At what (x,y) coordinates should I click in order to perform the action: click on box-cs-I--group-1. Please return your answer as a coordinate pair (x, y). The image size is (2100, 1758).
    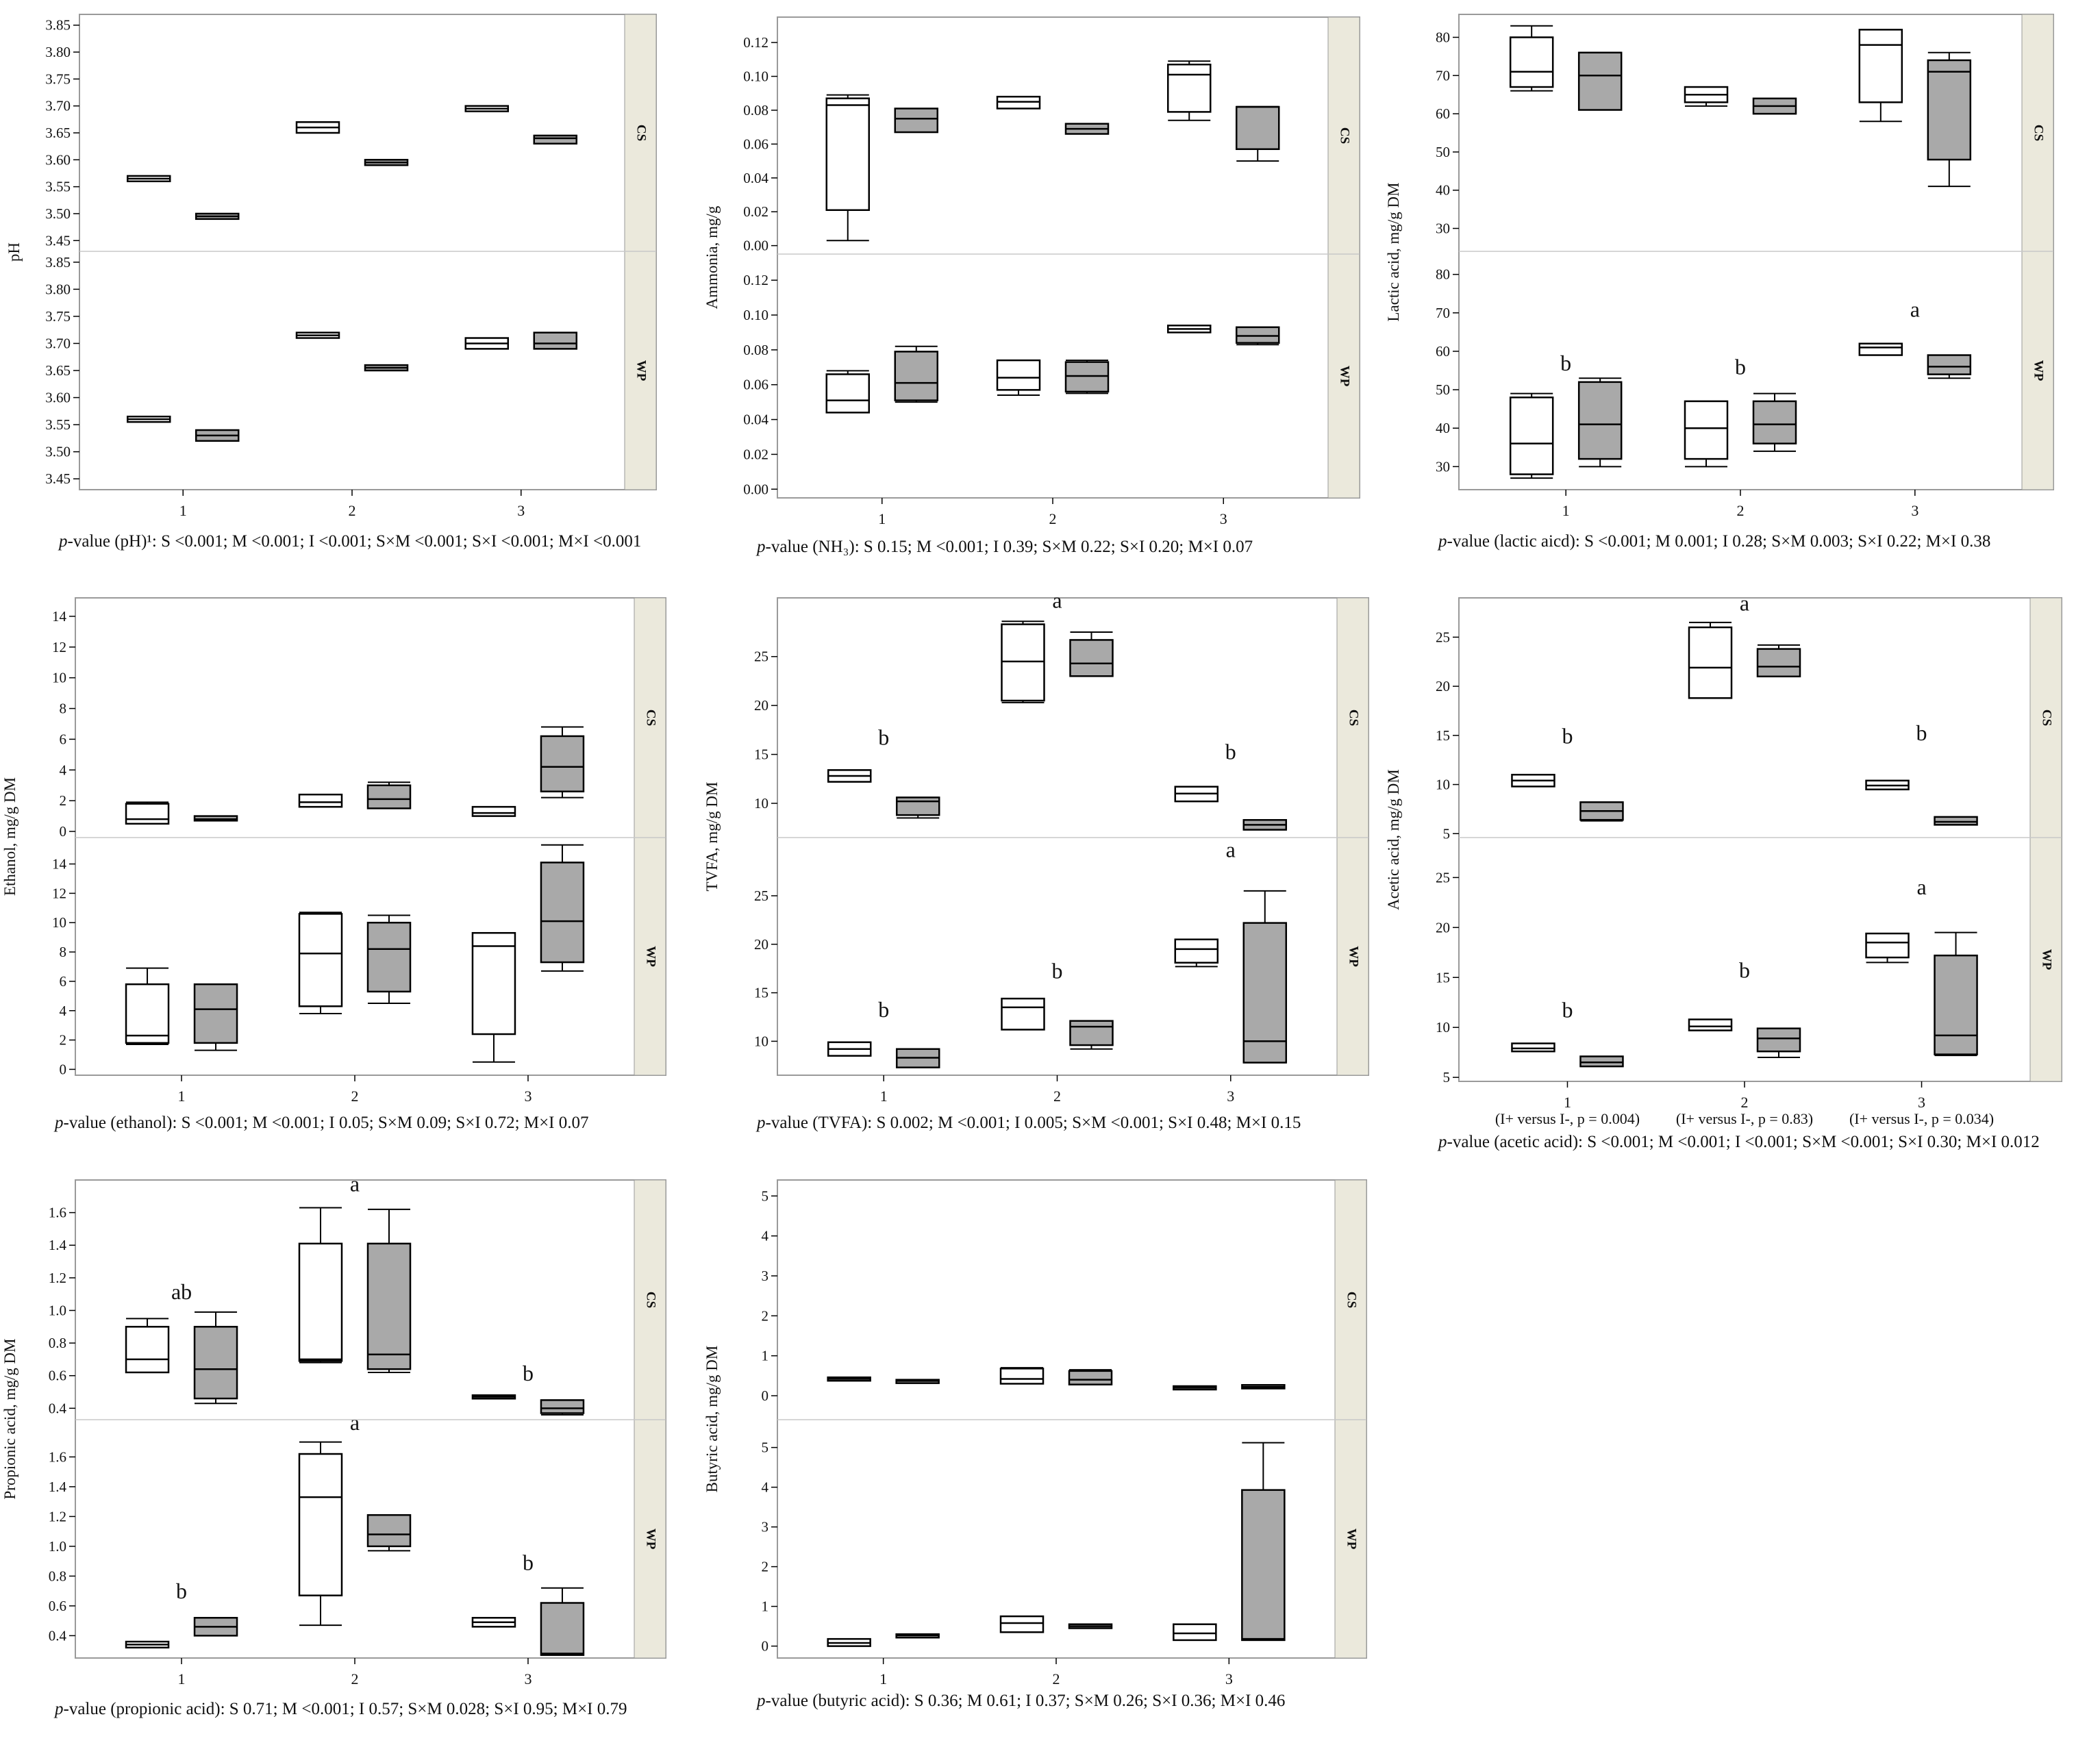
    Looking at the image, I should click on (916, 121).